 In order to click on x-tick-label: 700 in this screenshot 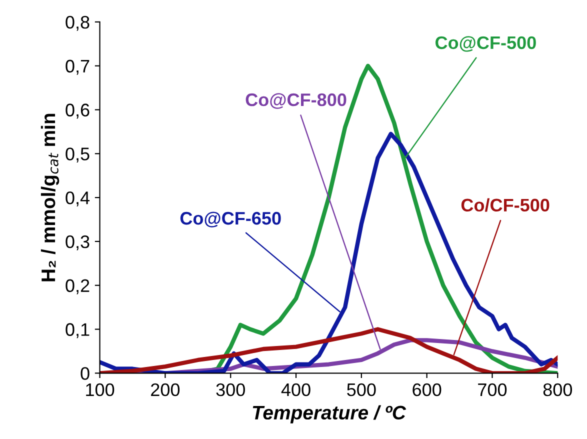, I will do `click(492, 389)`.